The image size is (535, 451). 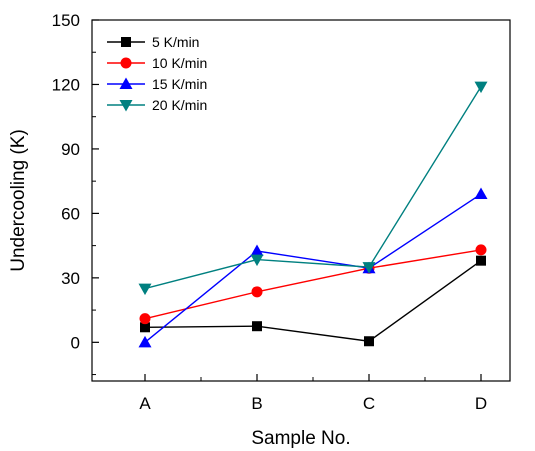 What do you see at coordinates (179, 84) in the screenshot?
I see `legend-label: 15 K/min` at bounding box center [179, 84].